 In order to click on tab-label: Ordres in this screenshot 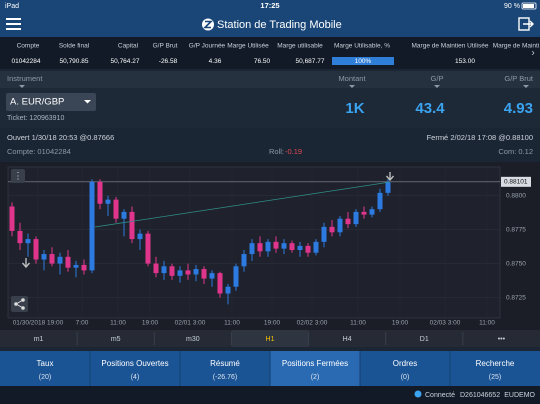, I will do `click(405, 363)`.